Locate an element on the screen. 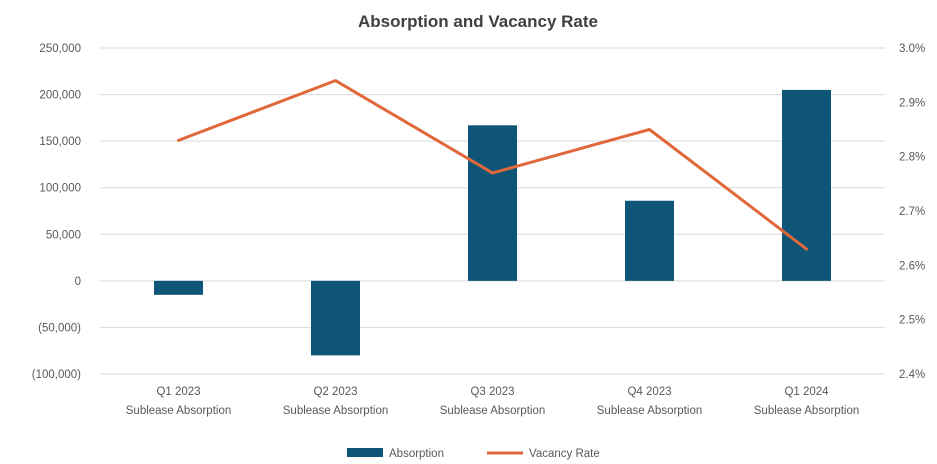 The image size is (937, 464). right-tick-label: 2.5% is located at coordinates (912, 321).